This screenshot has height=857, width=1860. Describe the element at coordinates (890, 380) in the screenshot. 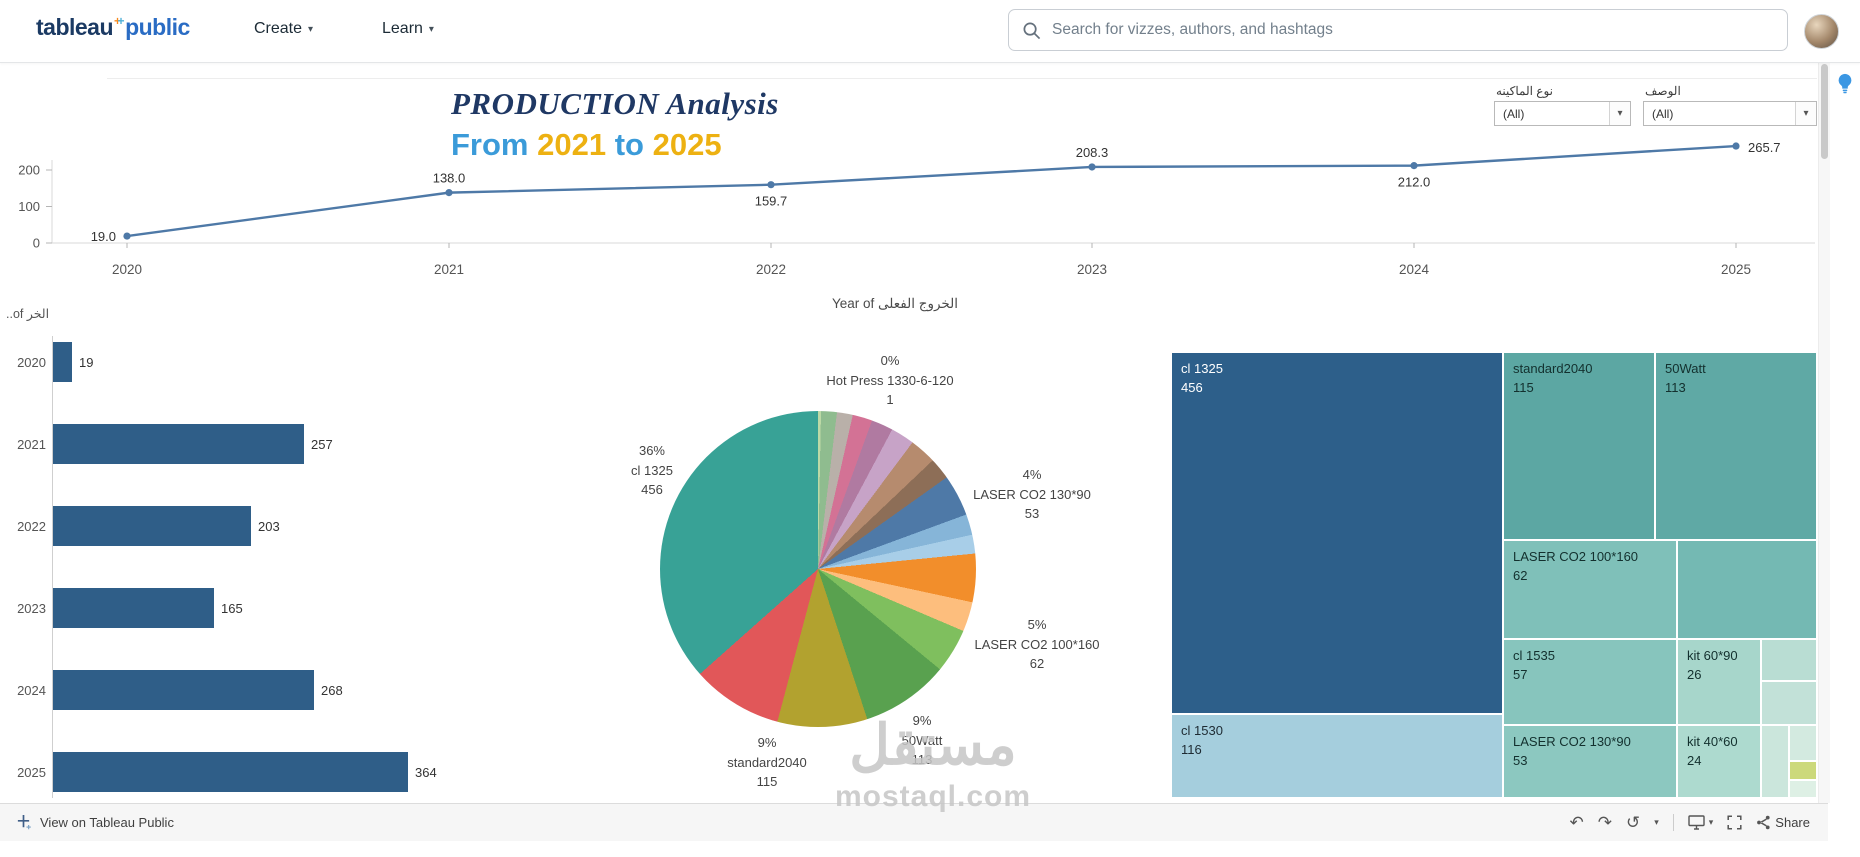

I see `pie-callout: 0% Hot Press 1330-6-120 1` at that location.